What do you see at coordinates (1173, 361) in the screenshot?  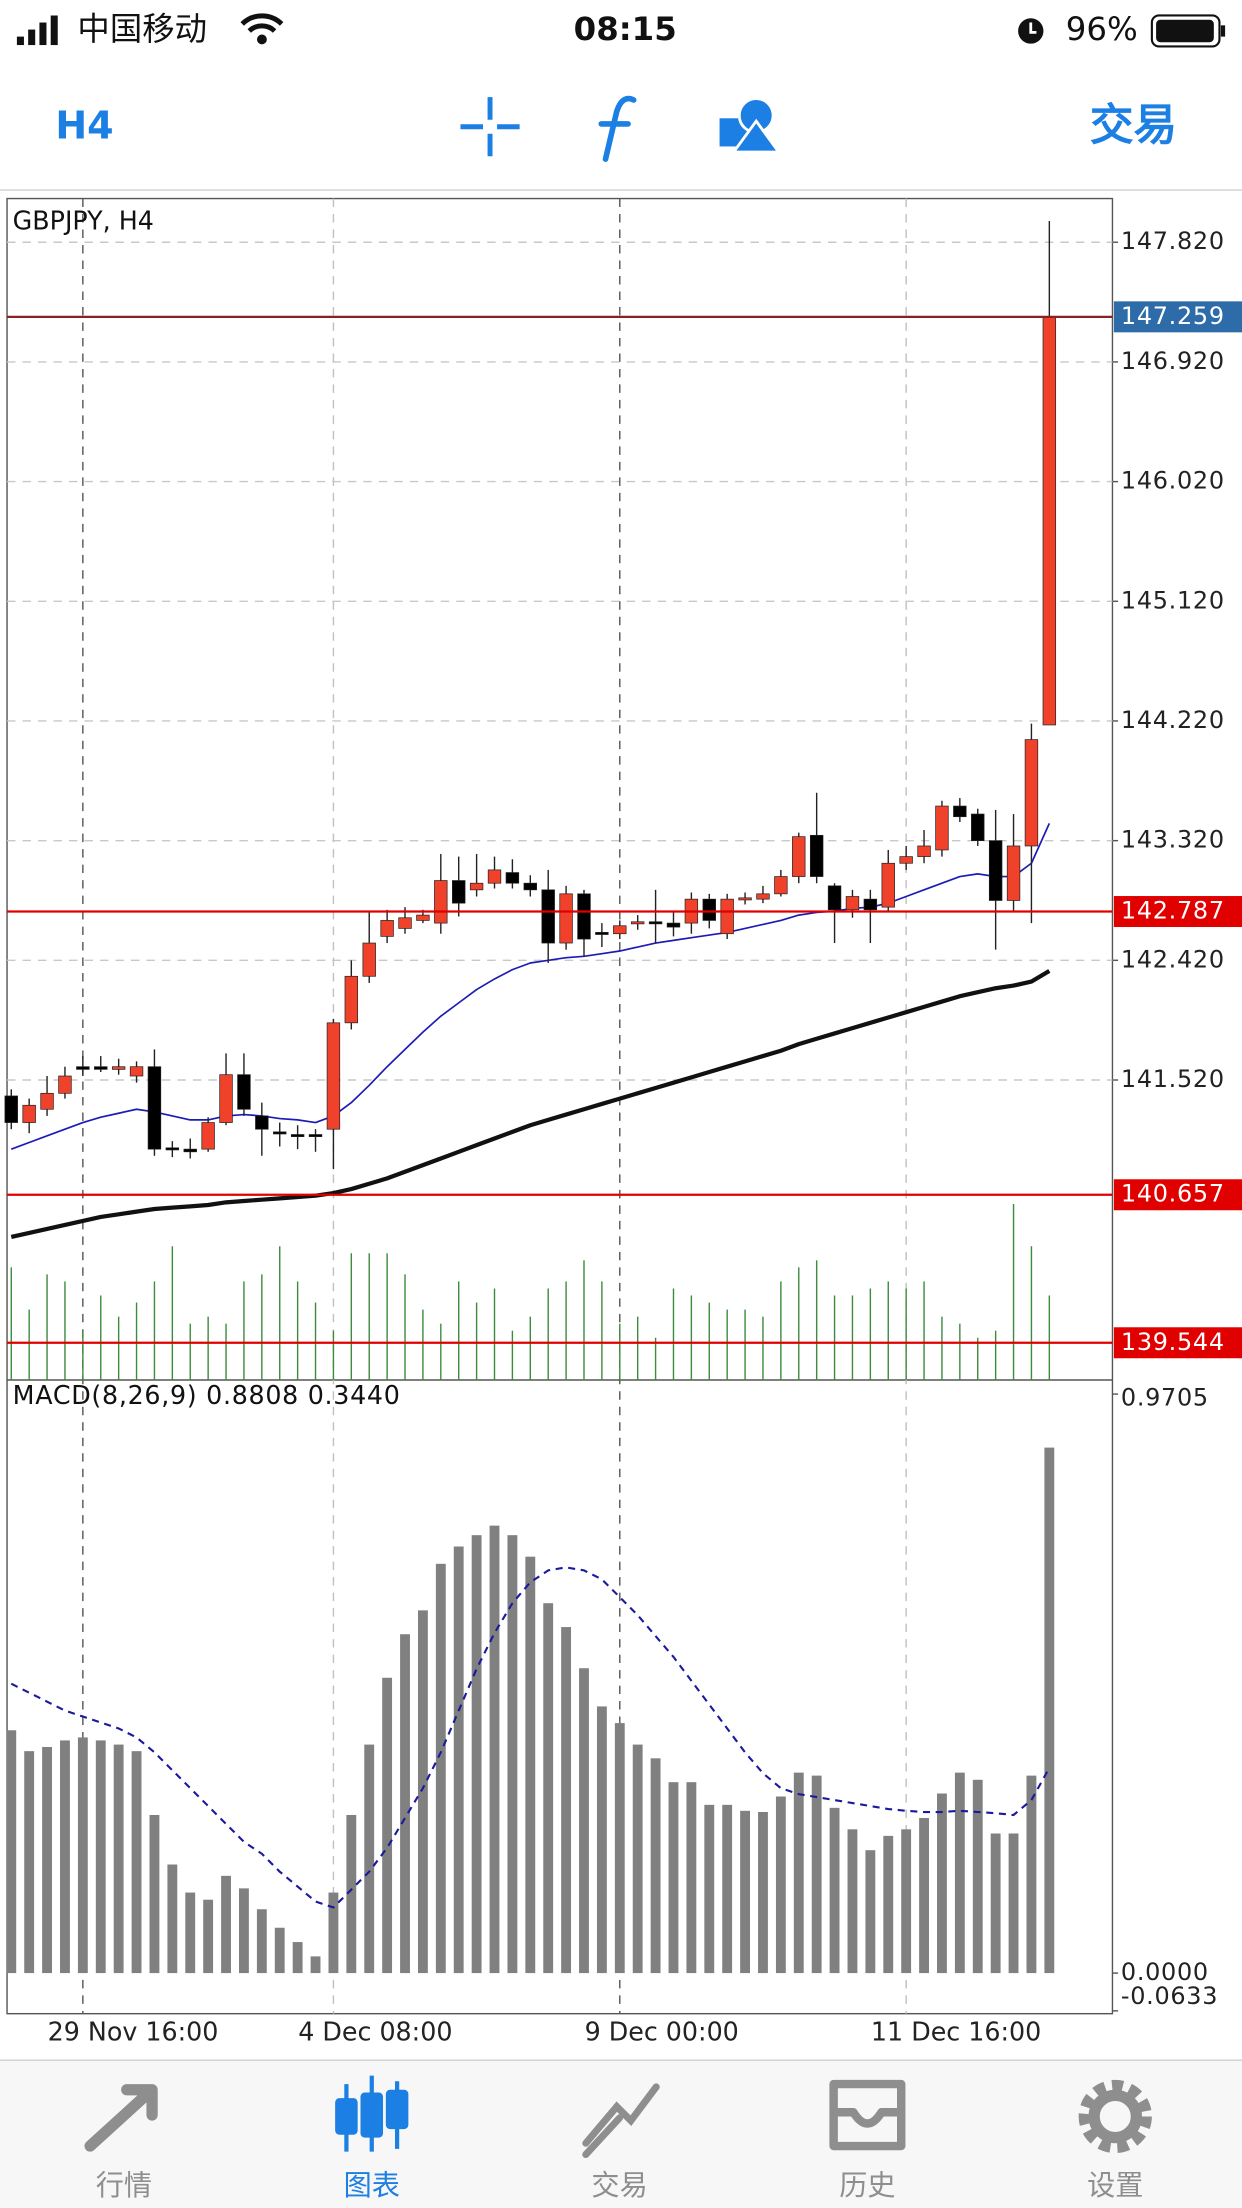 I see `y-tick-label: 146.920` at bounding box center [1173, 361].